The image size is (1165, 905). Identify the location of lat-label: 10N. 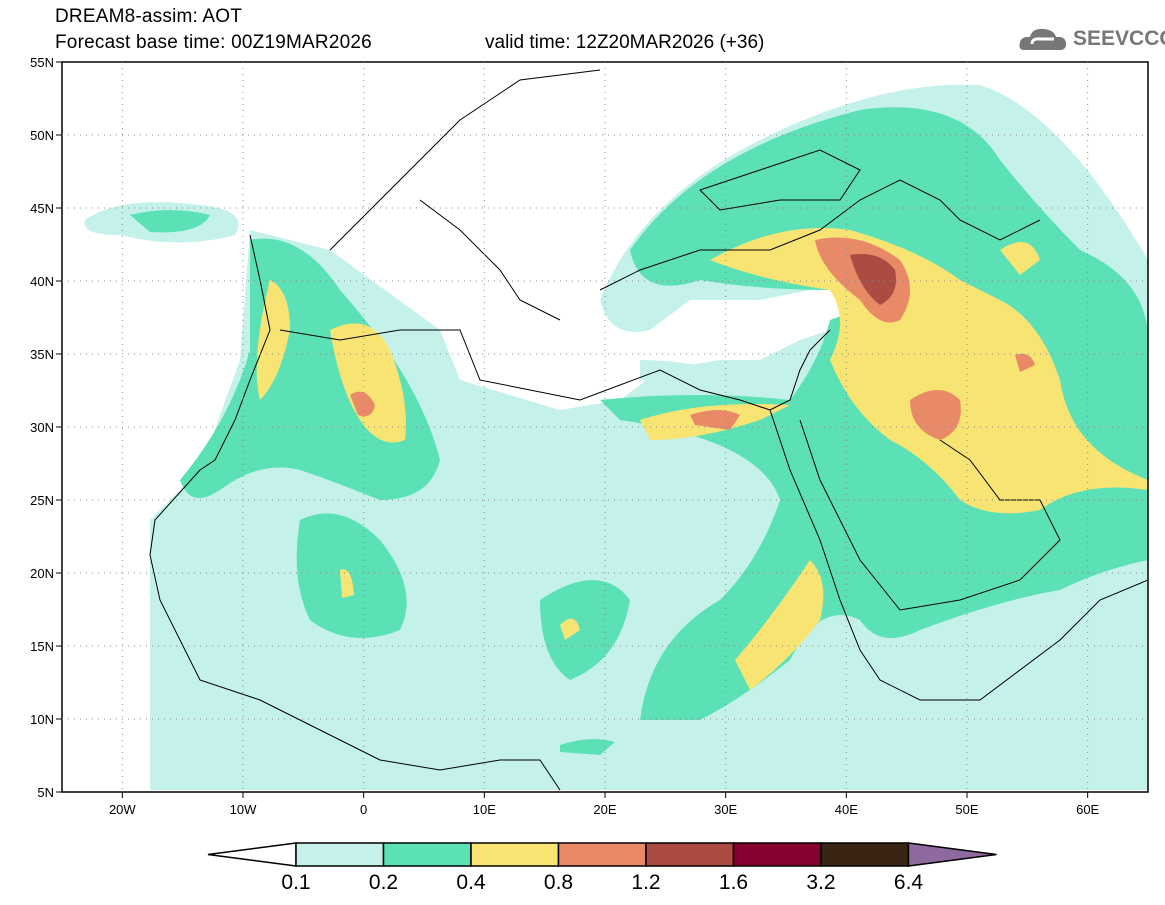
(42, 719).